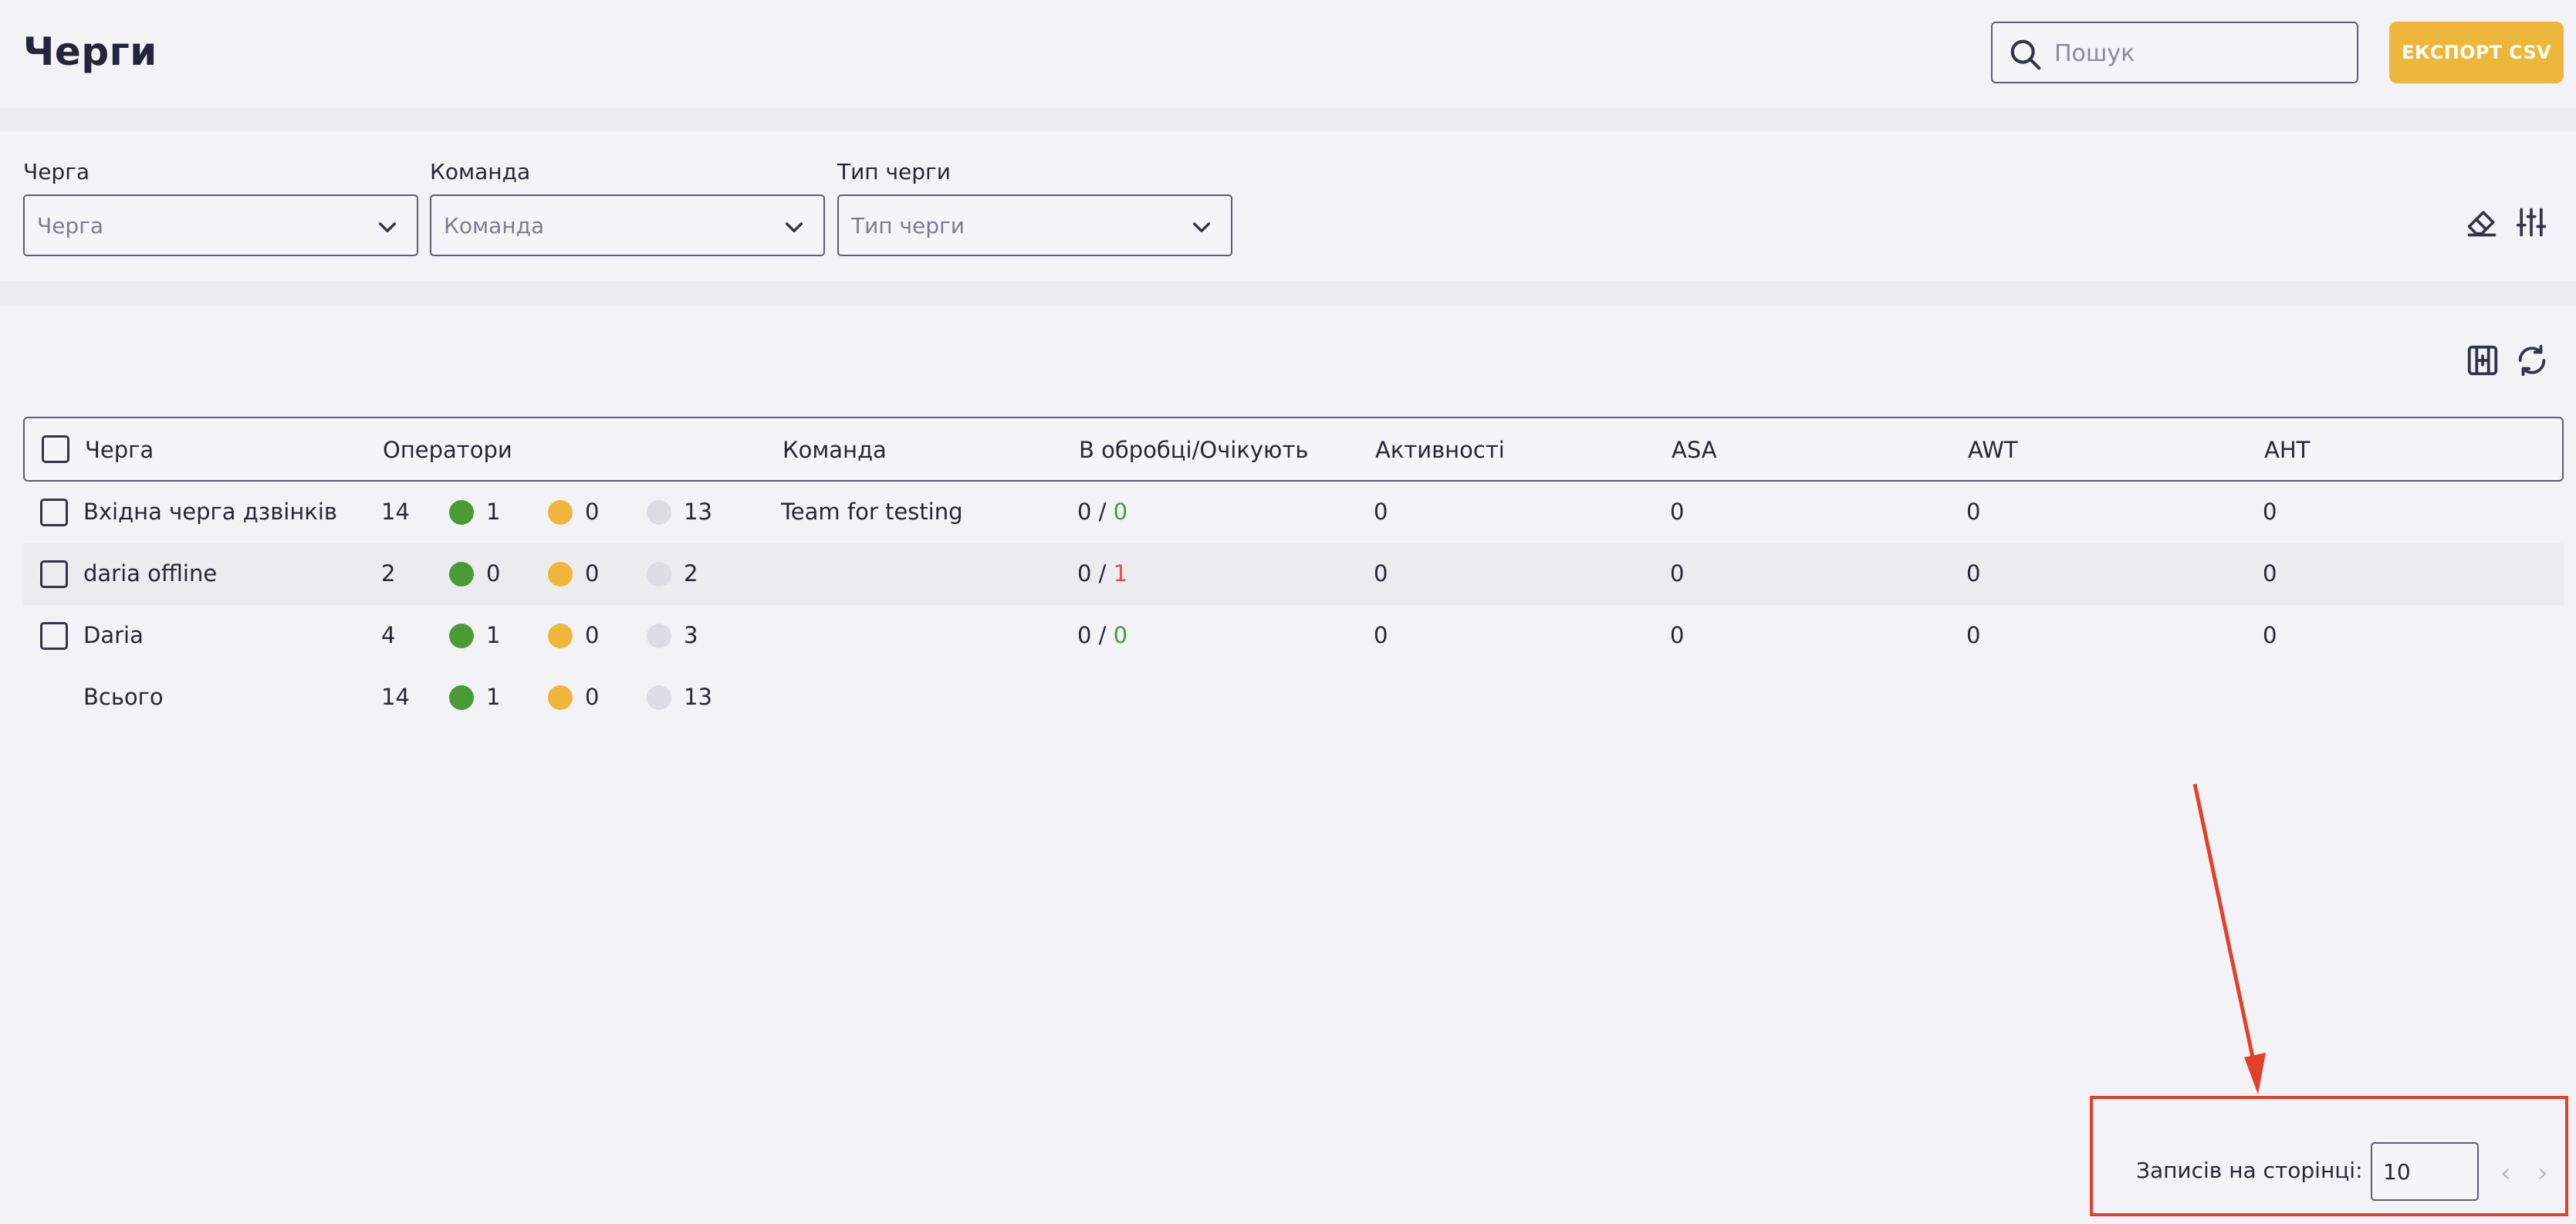 The height and width of the screenshot is (1224, 2576). What do you see at coordinates (2542, 1173) in the screenshot?
I see `chevron-right-icon: ›` at bounding box center [2542, 1173].